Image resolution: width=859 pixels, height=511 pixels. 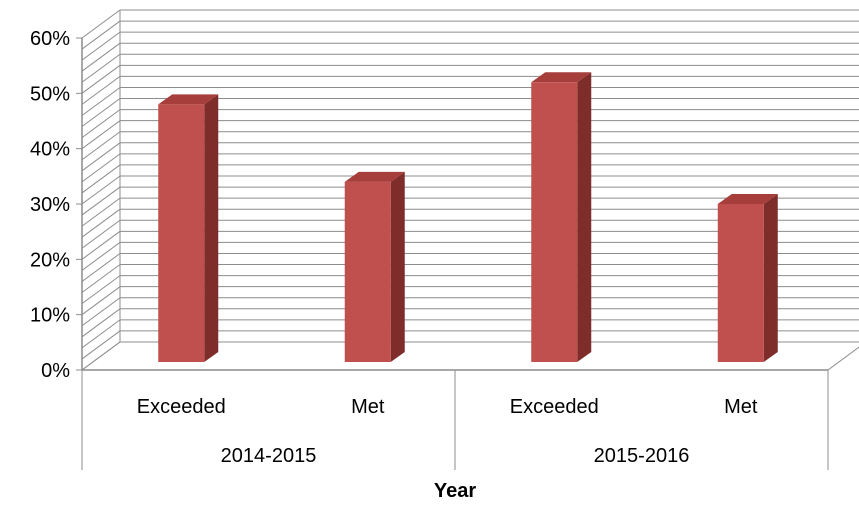 What do you see at coordinates (455, 456) in the screenshot?
I see `x-group-labels: 2014-2015 2015-2016` at bounding box center [455, 456].